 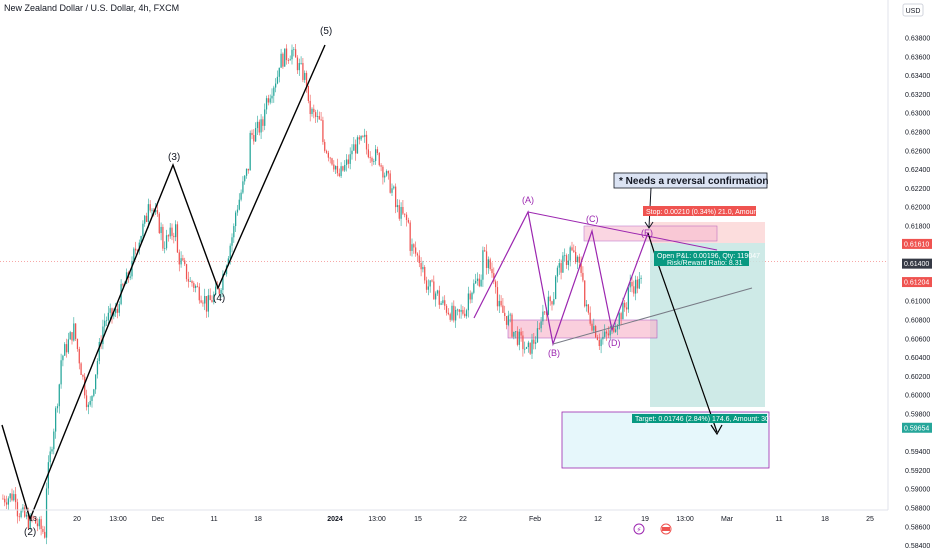 I want to click on price-tick-label: 0.62800, so click(x=917, y=133).